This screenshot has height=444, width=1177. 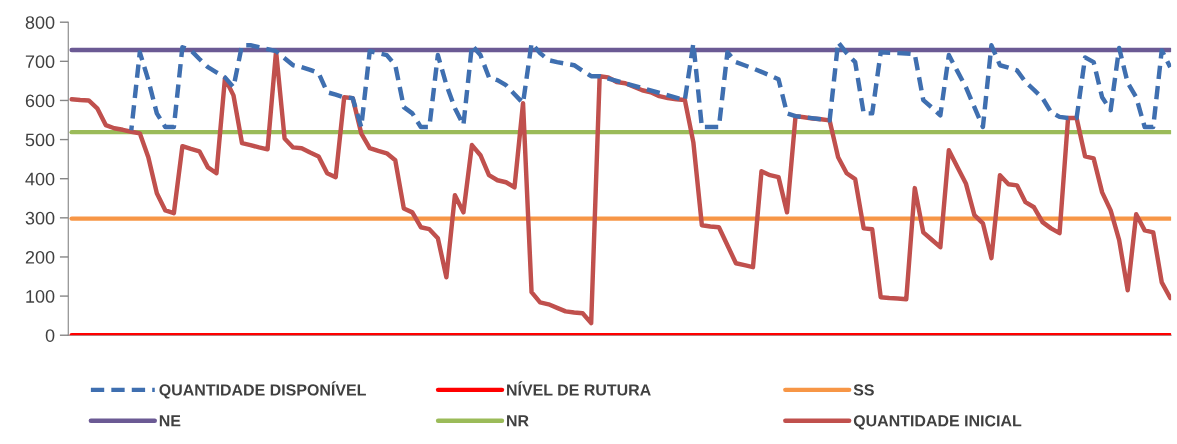 What do you see at coordinates (40, 218) in the screenshot?
I see `y-tick-label: 300` at bounding box center [40, 218].